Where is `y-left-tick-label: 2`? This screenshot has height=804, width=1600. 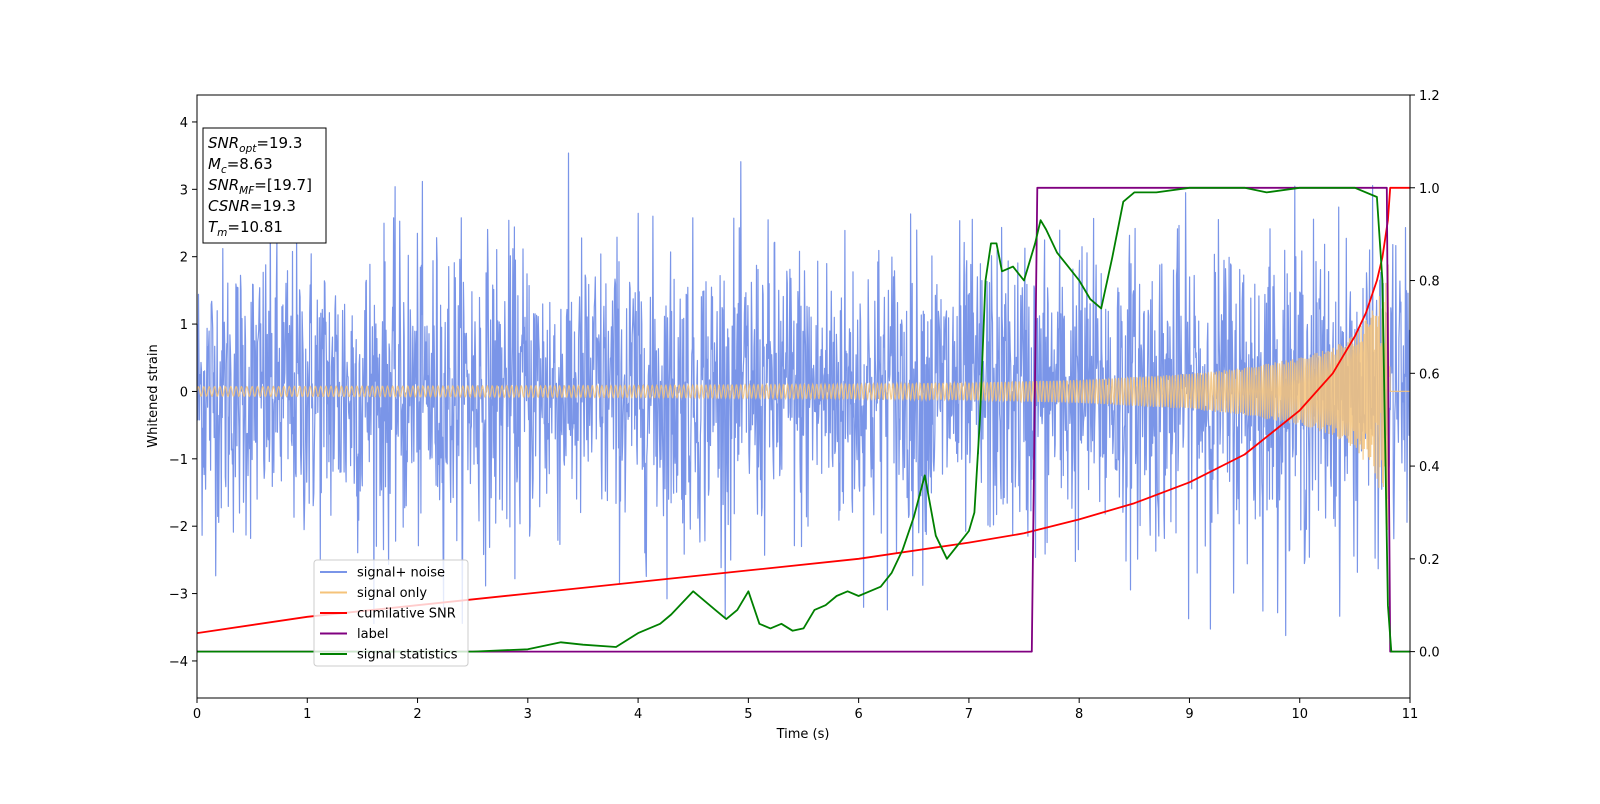
y-left-tick-label: 2 is located at coordinates (184, 258).